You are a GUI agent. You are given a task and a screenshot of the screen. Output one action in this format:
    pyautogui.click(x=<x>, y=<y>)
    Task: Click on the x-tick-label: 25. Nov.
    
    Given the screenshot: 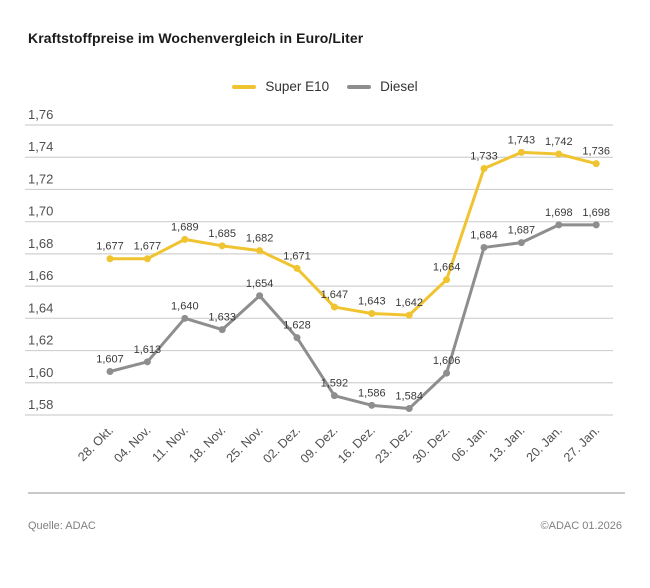 What is the action you would take?
    pyautogui.click(x=245, y=444)
    